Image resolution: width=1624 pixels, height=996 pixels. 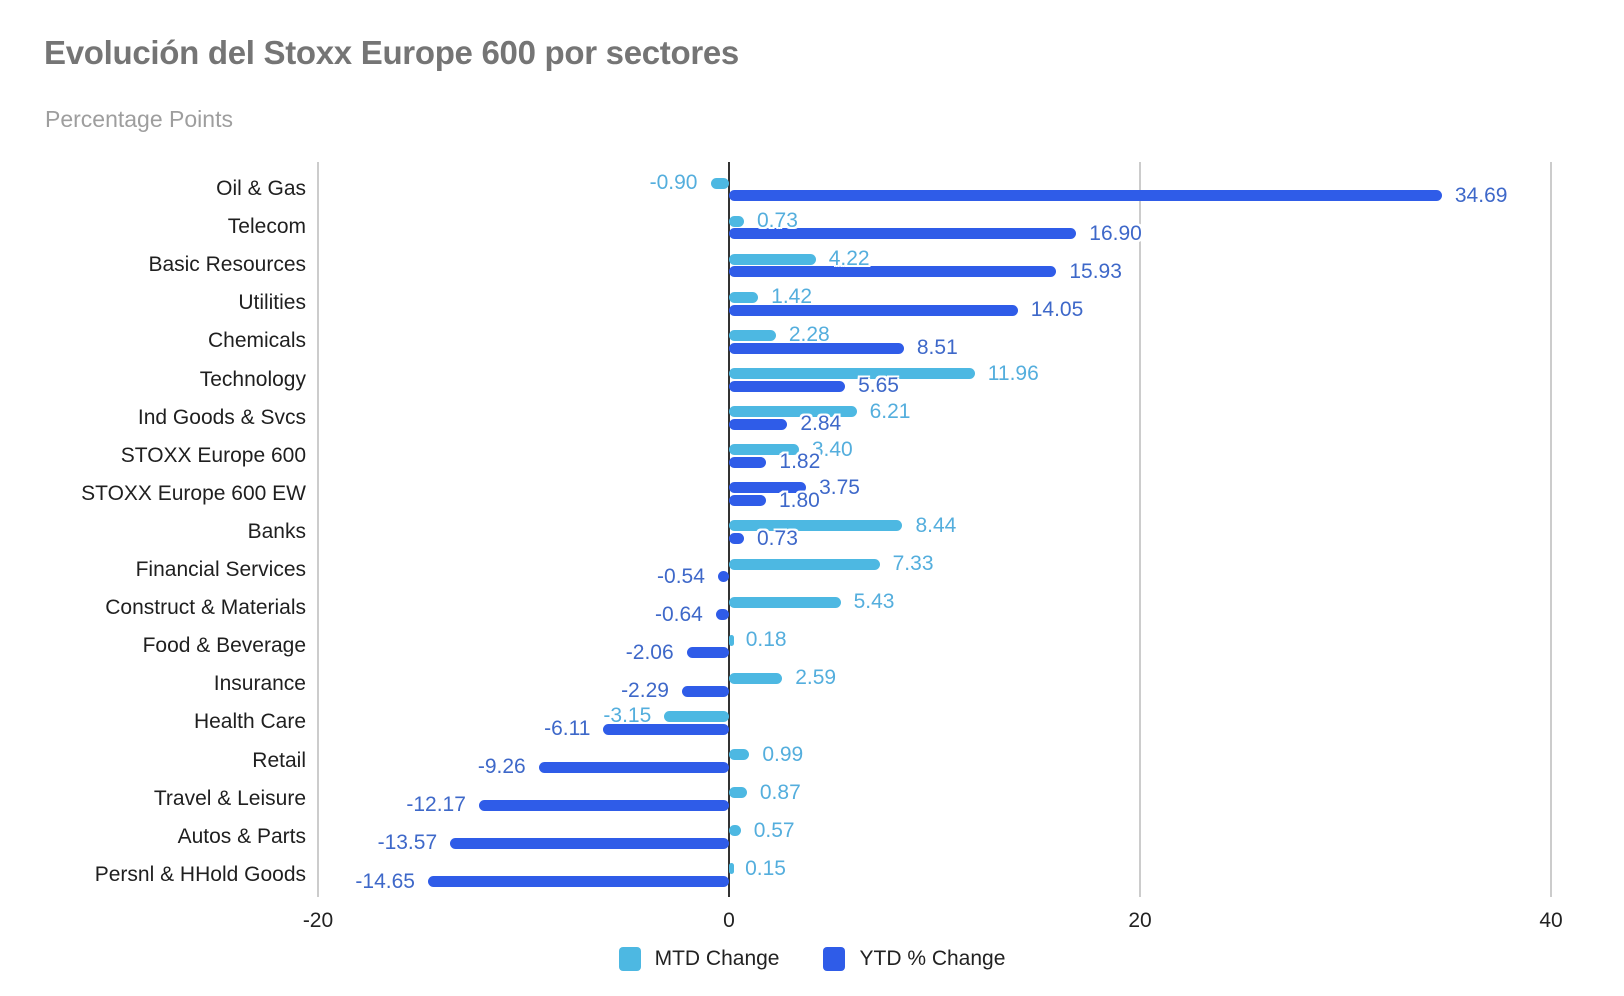 I want to click on ytd-value-label: 0.73, so click(x=777, y=538).